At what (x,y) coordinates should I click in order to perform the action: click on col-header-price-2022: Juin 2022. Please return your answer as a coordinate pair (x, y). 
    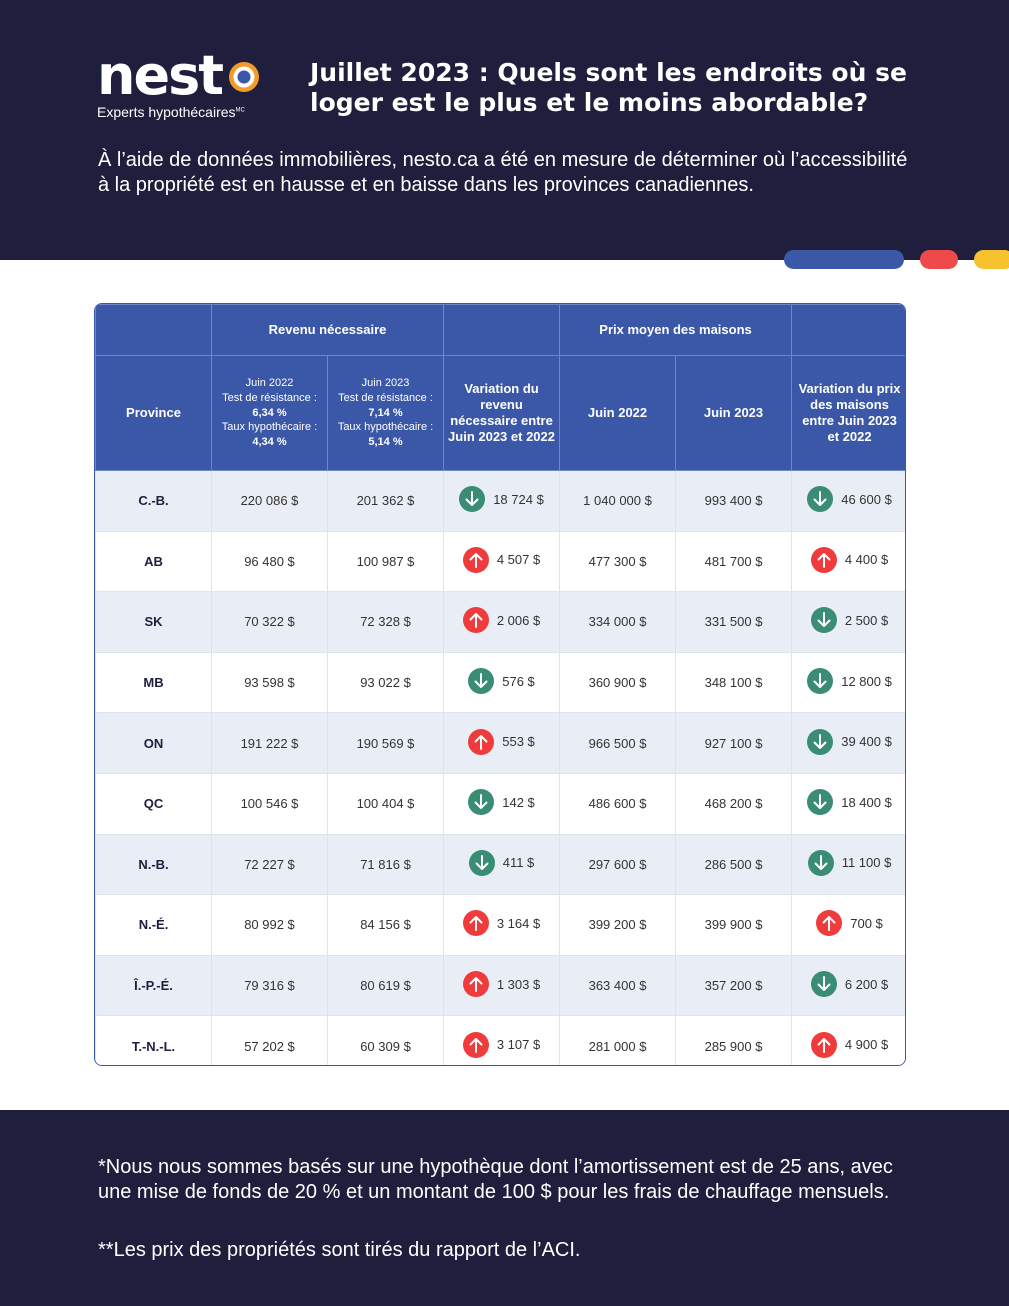
    Looking at the image, I should click on (618, 413).